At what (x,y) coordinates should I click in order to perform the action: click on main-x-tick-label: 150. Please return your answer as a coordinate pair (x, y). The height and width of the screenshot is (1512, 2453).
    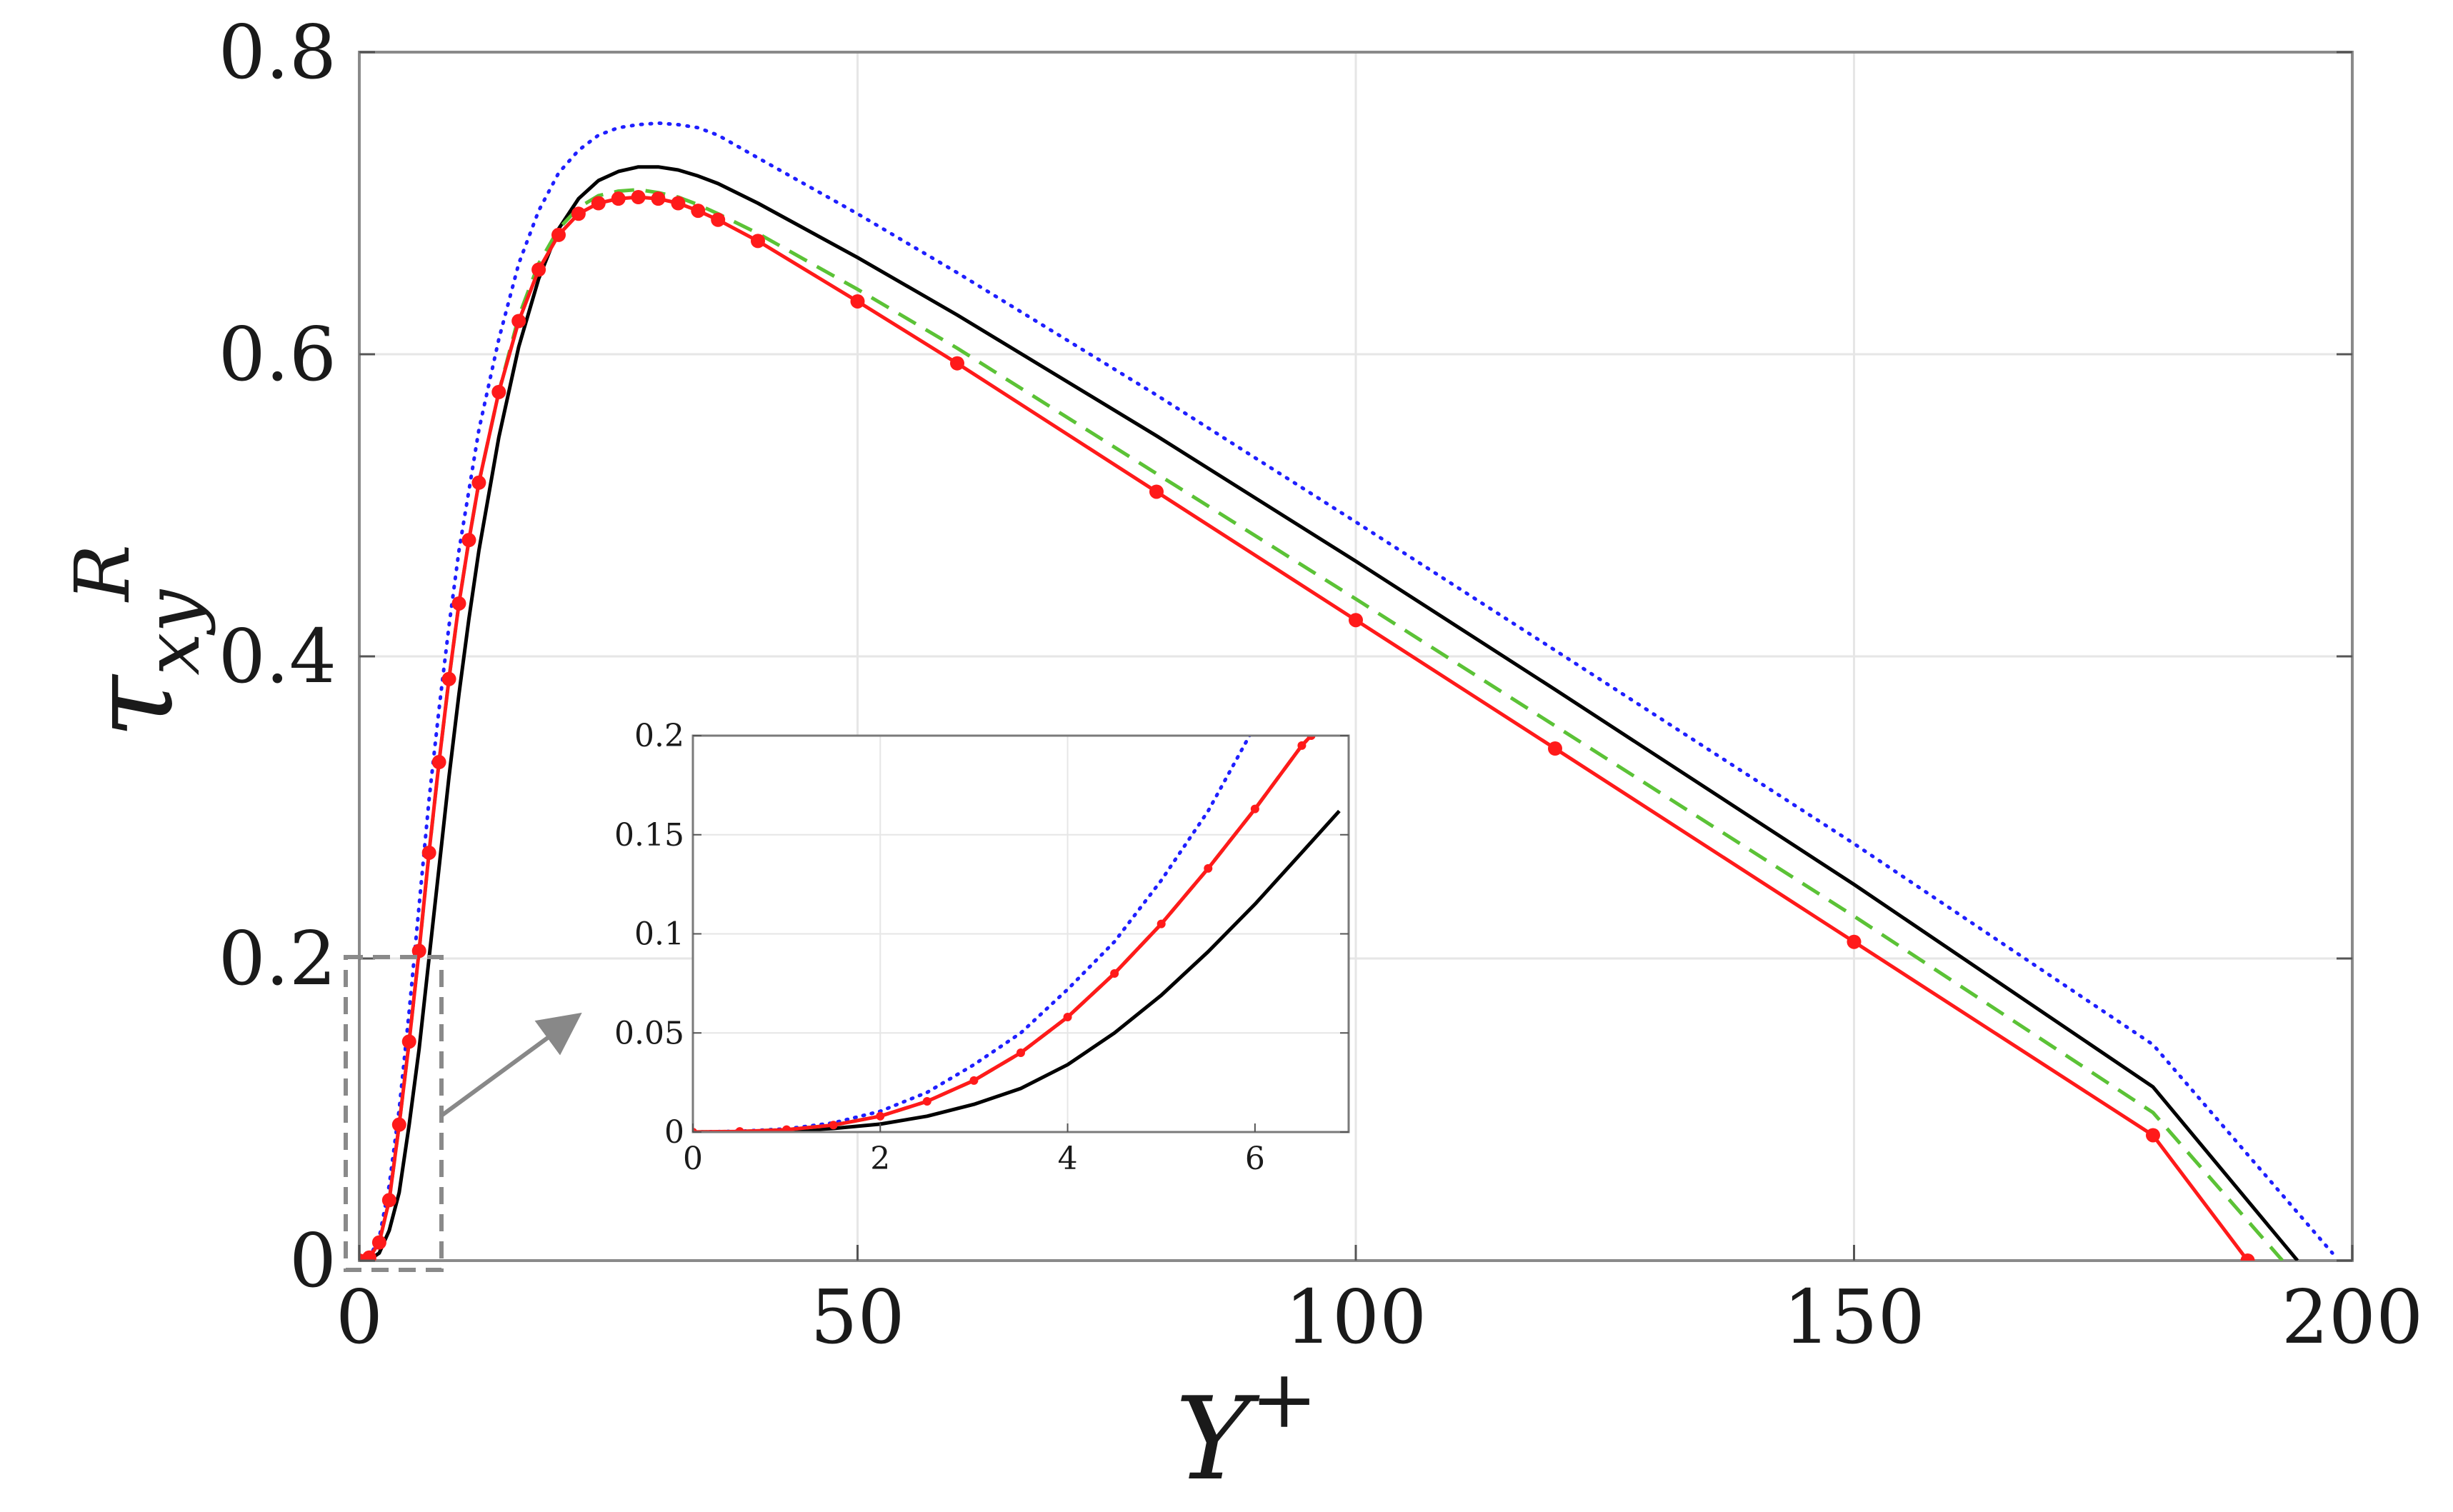
    Looking at the image, I should click on (1854, 1317).